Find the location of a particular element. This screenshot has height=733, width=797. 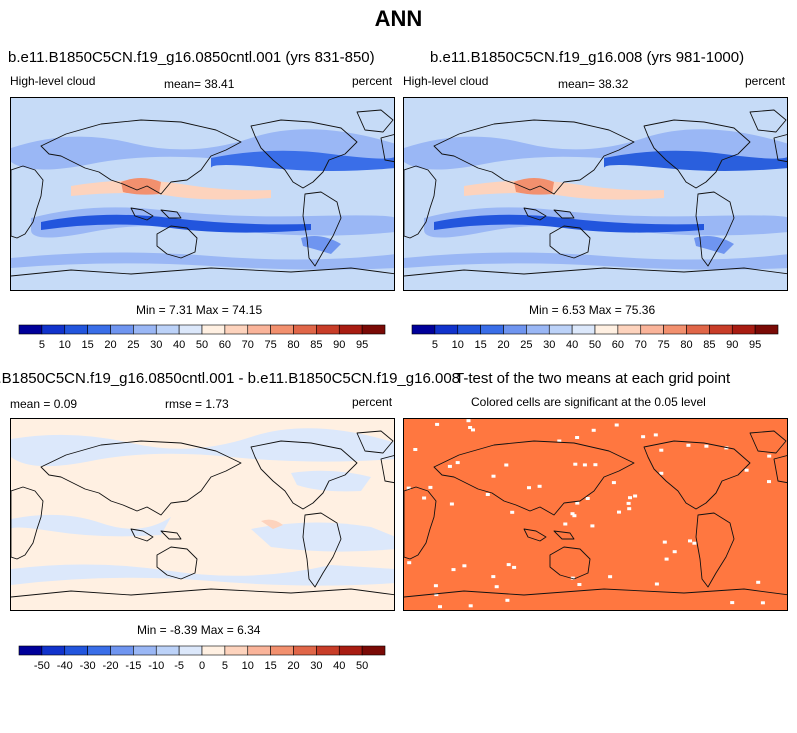

panel1-min-value: 7.31 is located at coordinates (181, 310).